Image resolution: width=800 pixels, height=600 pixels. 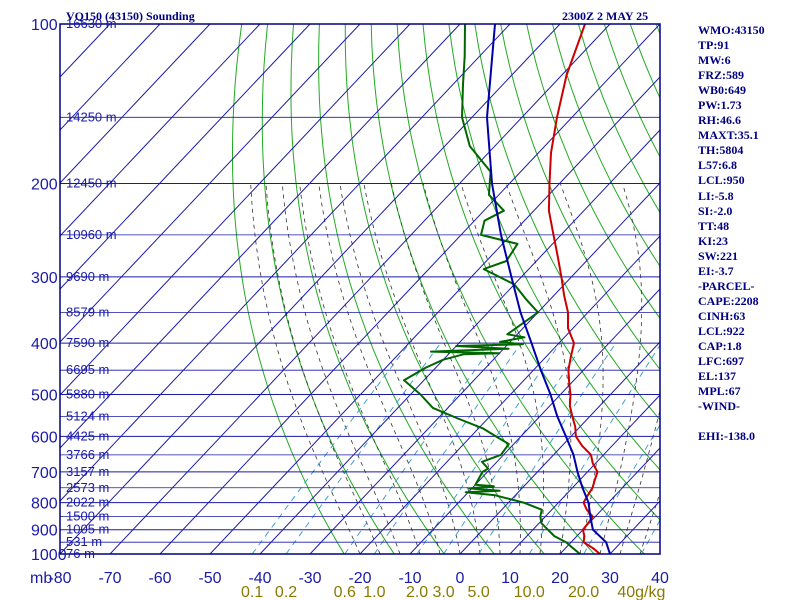 I want to click on height-label: 12450 m, so click(x=91, y=183).